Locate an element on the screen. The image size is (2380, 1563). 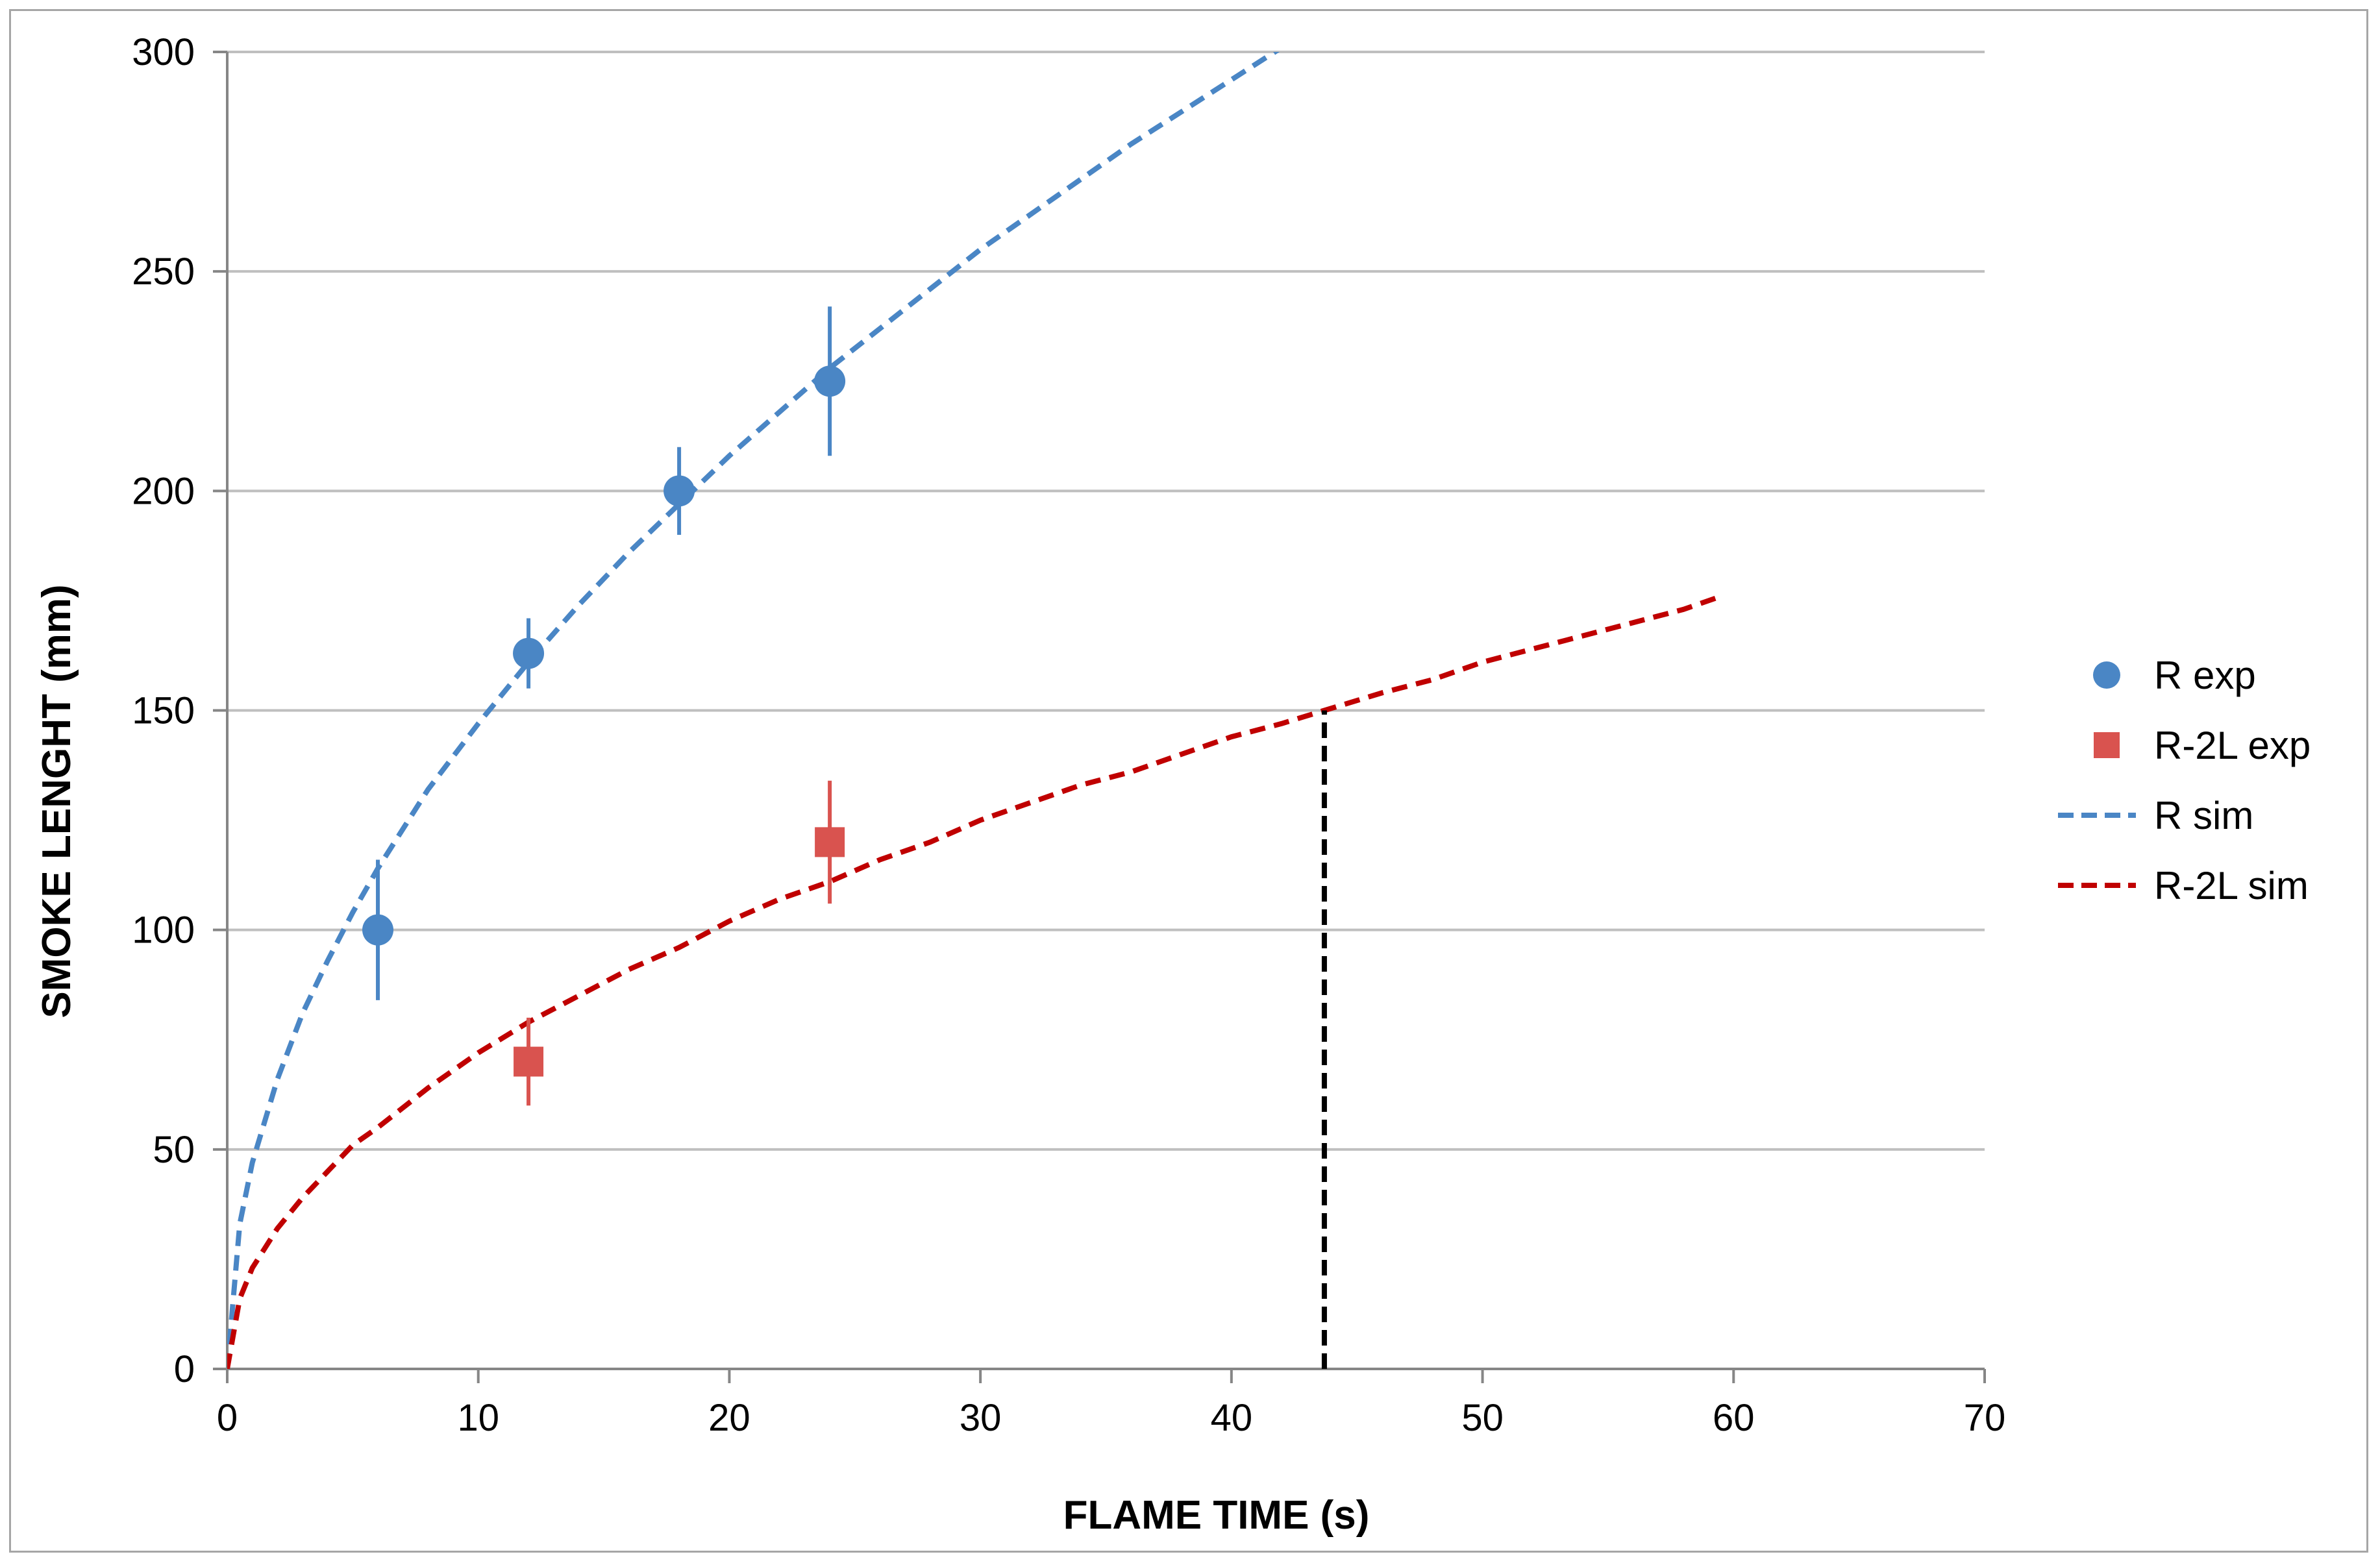
legend-label-r-sim: R sim is located at coordinates (2203, 815).